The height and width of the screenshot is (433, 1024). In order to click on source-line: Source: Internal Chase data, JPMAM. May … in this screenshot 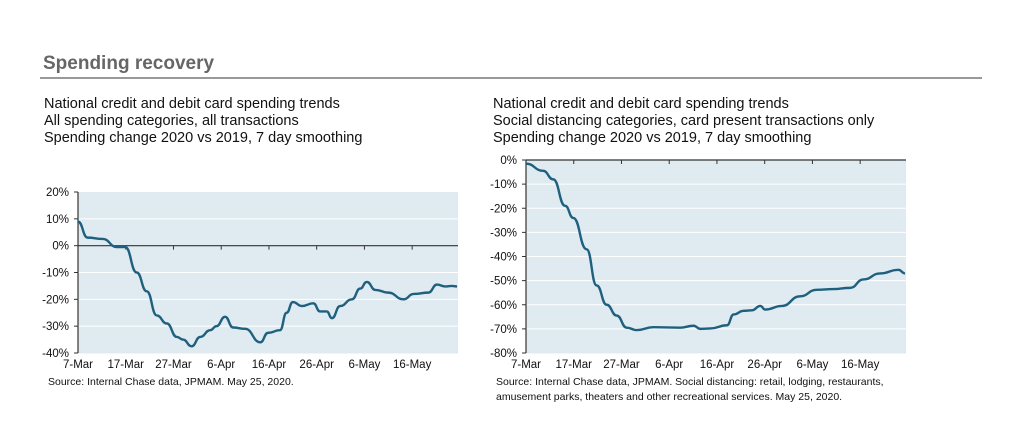, I will do `click(171, 382)`.